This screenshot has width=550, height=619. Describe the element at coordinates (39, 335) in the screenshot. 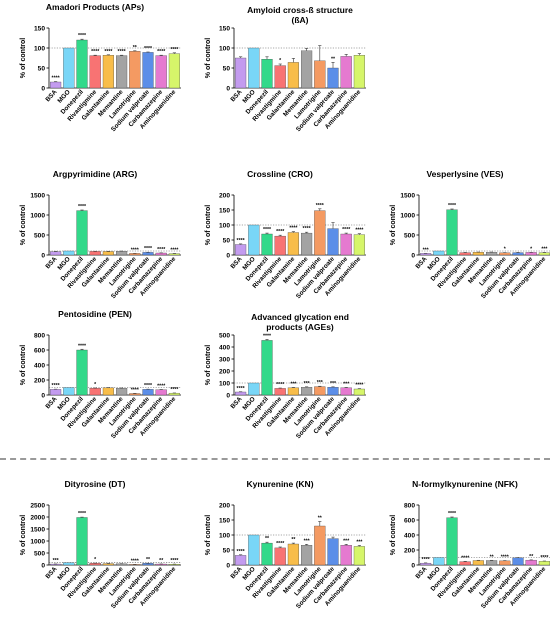

I see `y-tick-label: 800` at that location.